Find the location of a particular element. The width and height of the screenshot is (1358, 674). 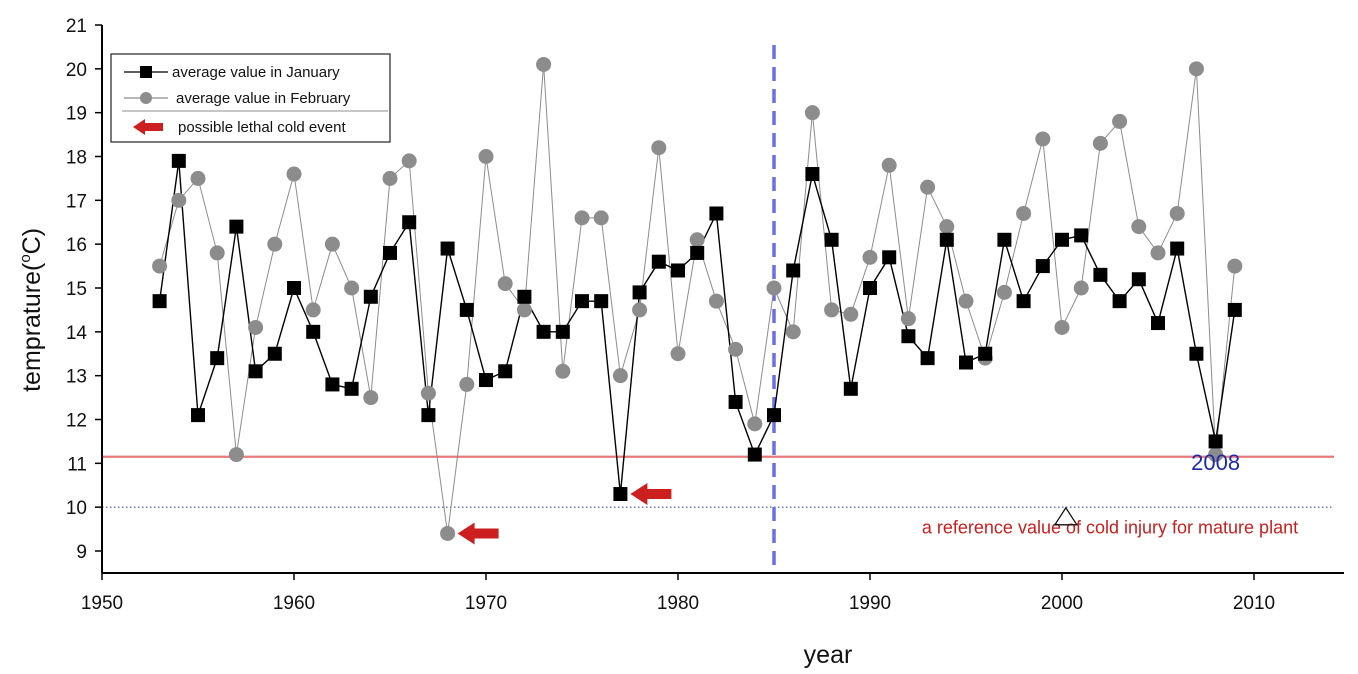

y-axis-title-main: temprature( is located at coordinates (32, 327).